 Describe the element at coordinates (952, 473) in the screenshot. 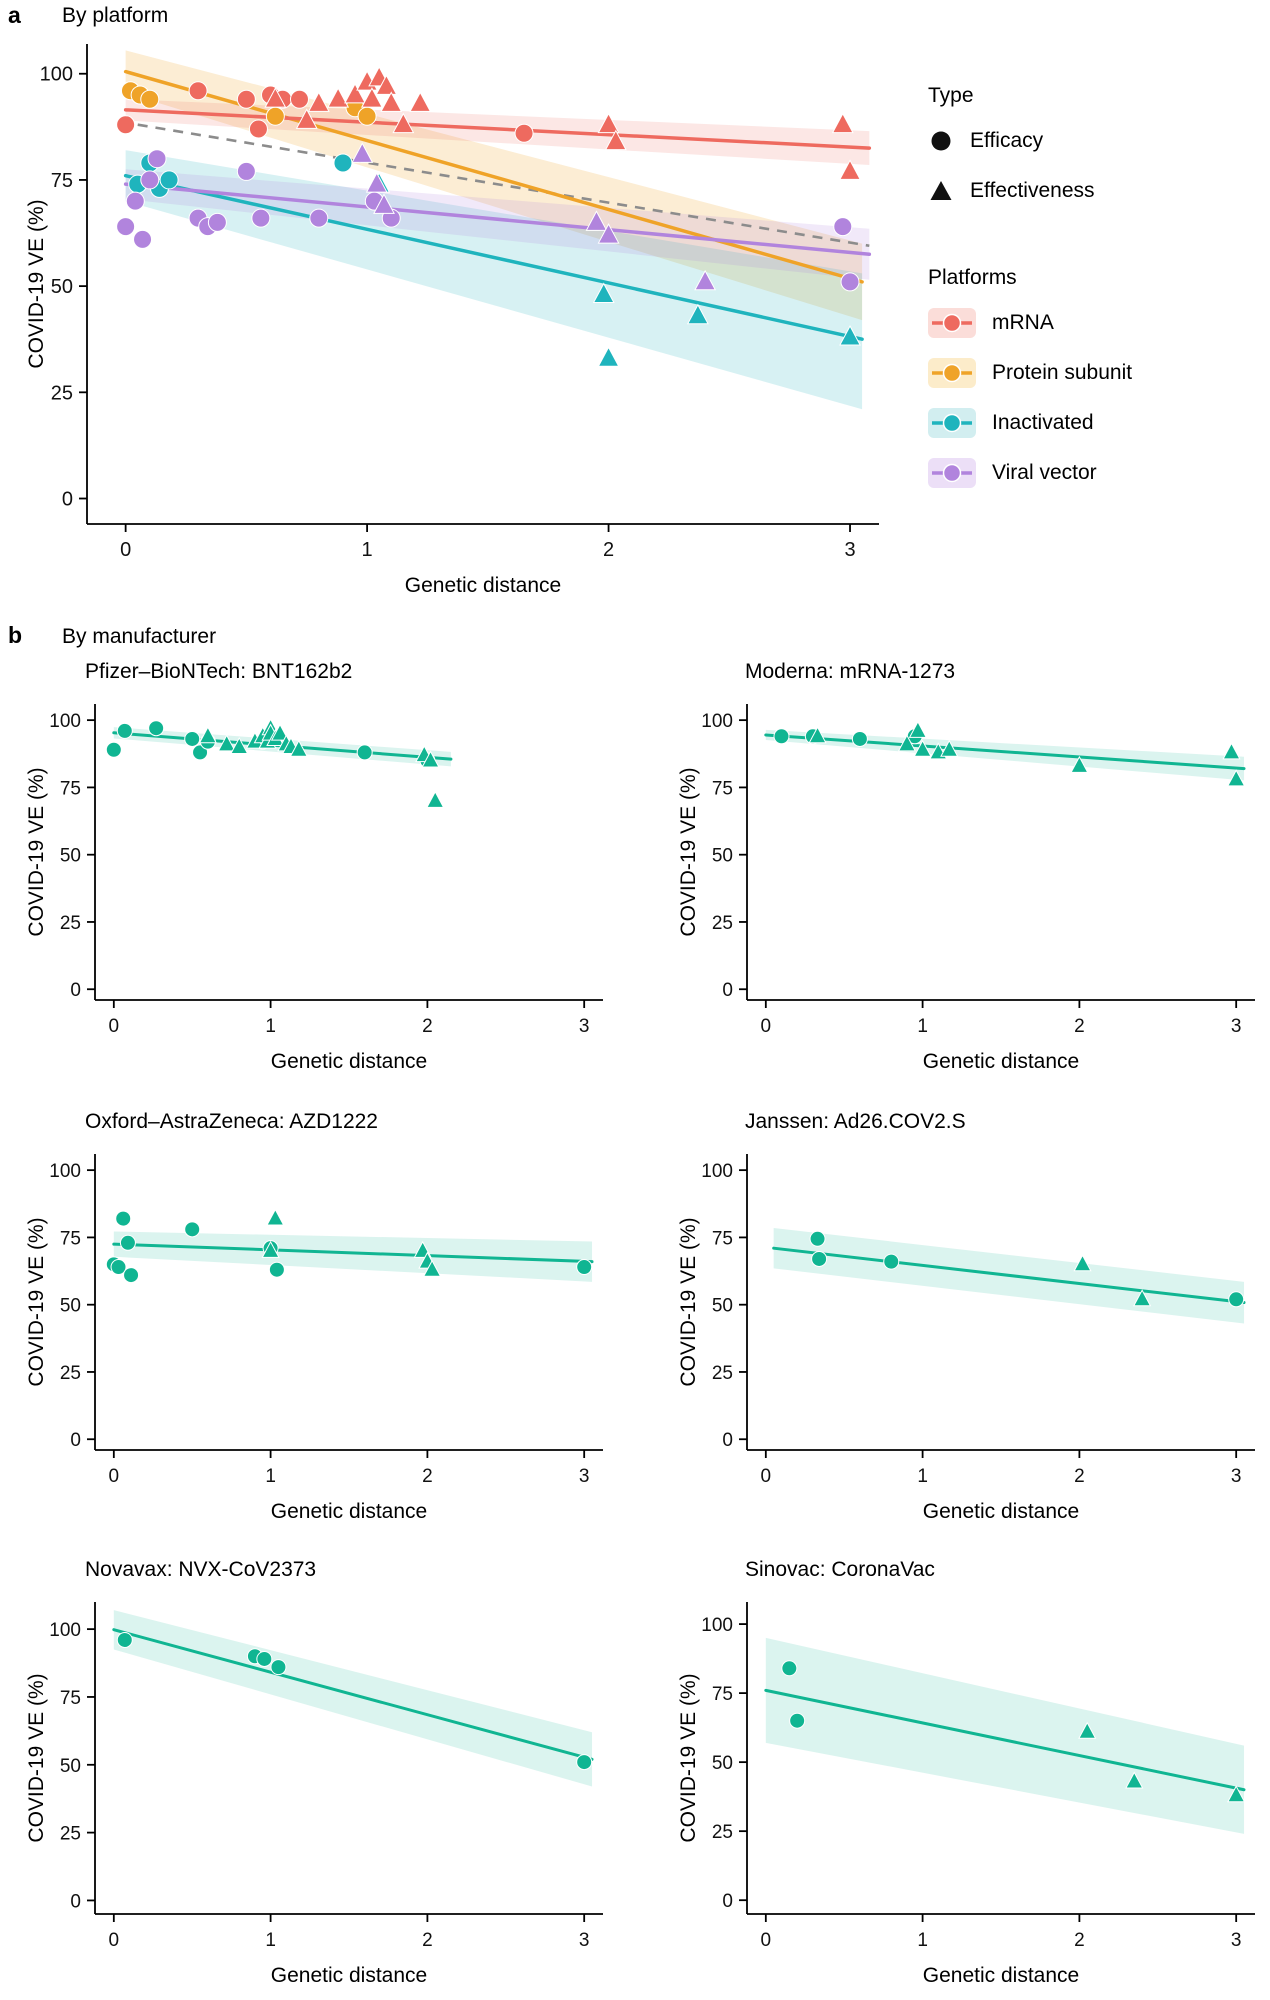

I see `viral-vector-key-icon` at that location.